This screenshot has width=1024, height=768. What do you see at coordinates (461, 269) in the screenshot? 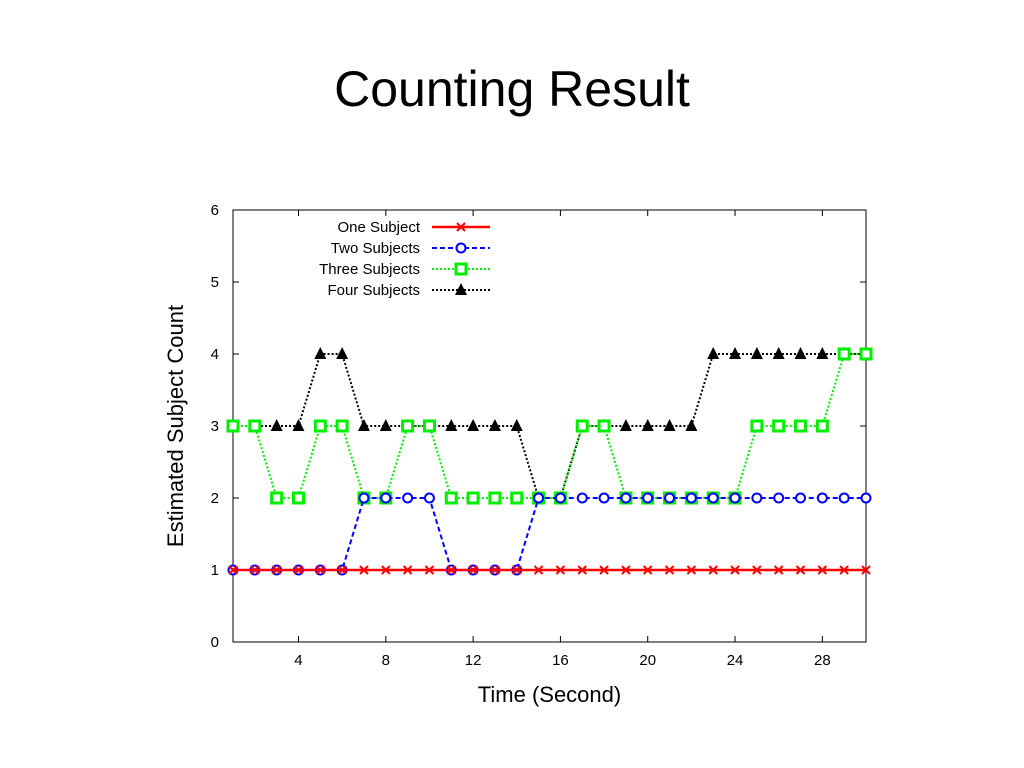
I see `legend-marker-three-subjects` at bounding box center [461, 269].